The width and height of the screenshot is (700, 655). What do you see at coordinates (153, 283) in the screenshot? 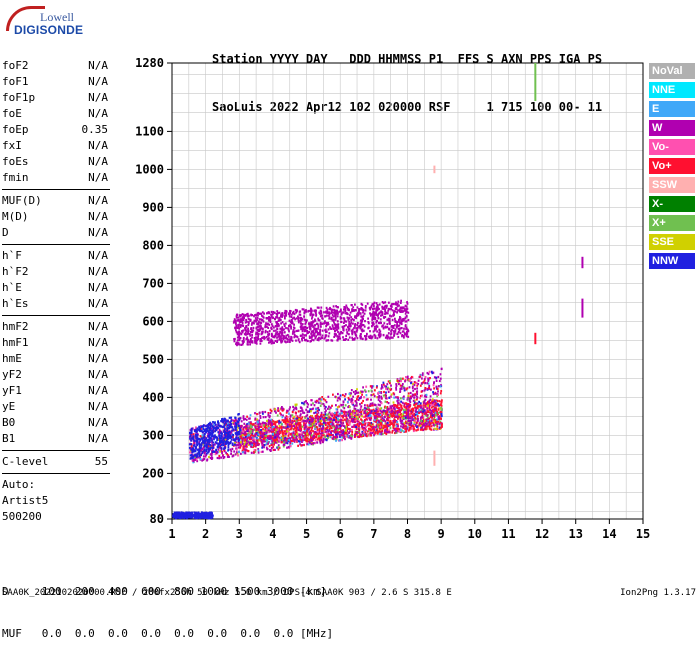
I see `y-tick-label: 700` at bounding box center [153, 283].